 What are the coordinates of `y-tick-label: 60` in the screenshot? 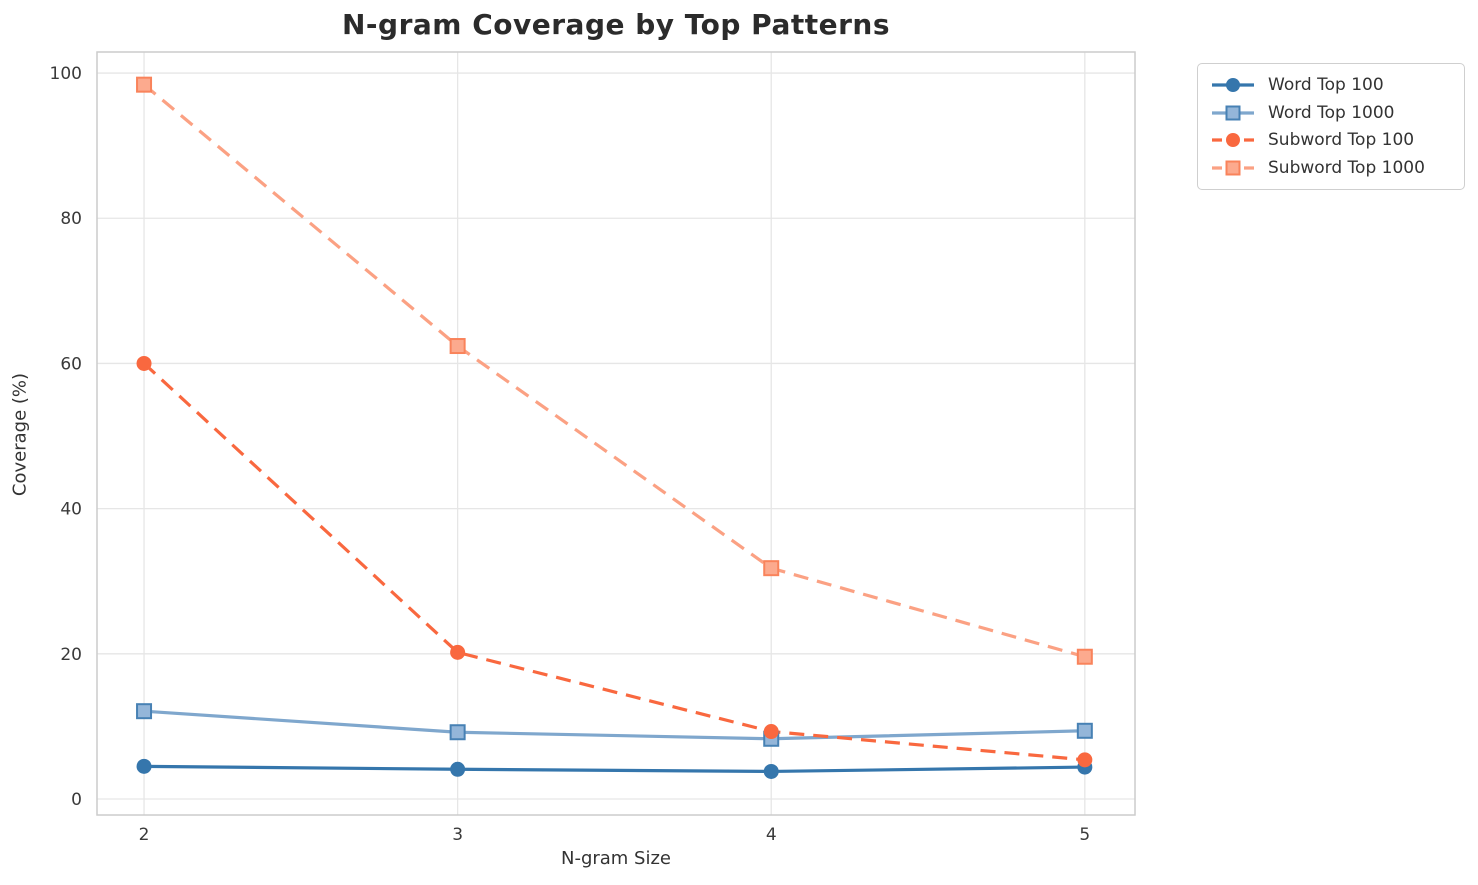 It's located at (71, 364).